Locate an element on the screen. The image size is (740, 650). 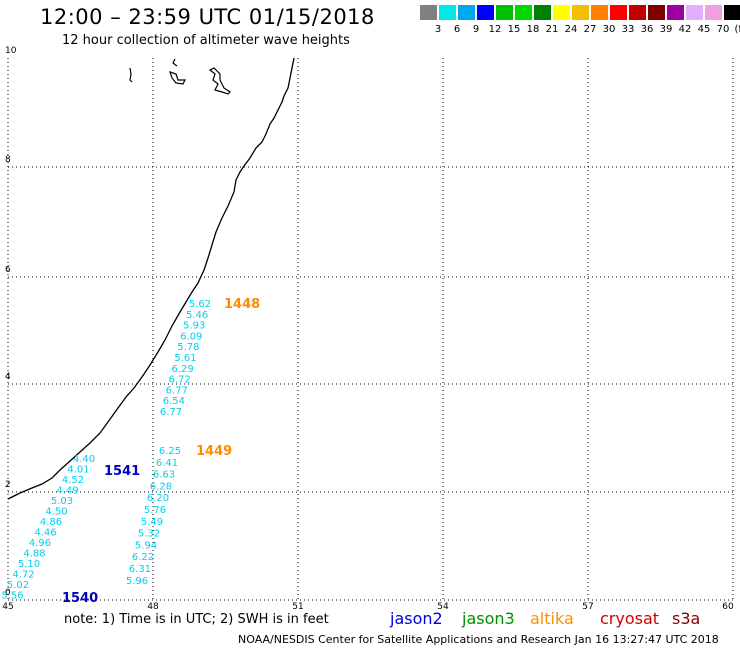
scale-label: 9 is located at coordinates (476, 29).